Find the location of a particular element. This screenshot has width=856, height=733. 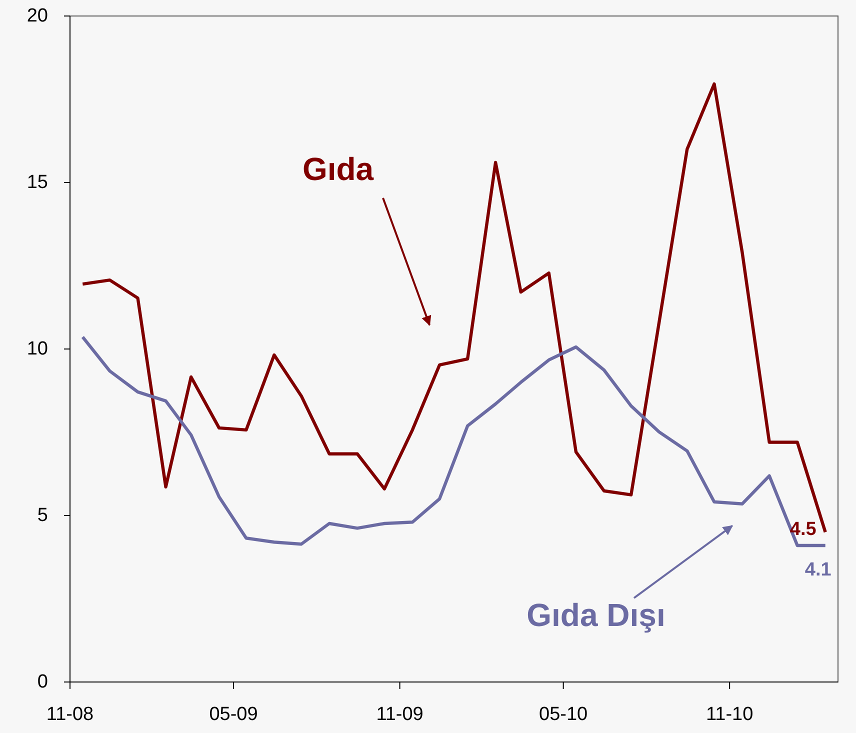

y-tick-label: 15 is located at coordinates (37, 182).